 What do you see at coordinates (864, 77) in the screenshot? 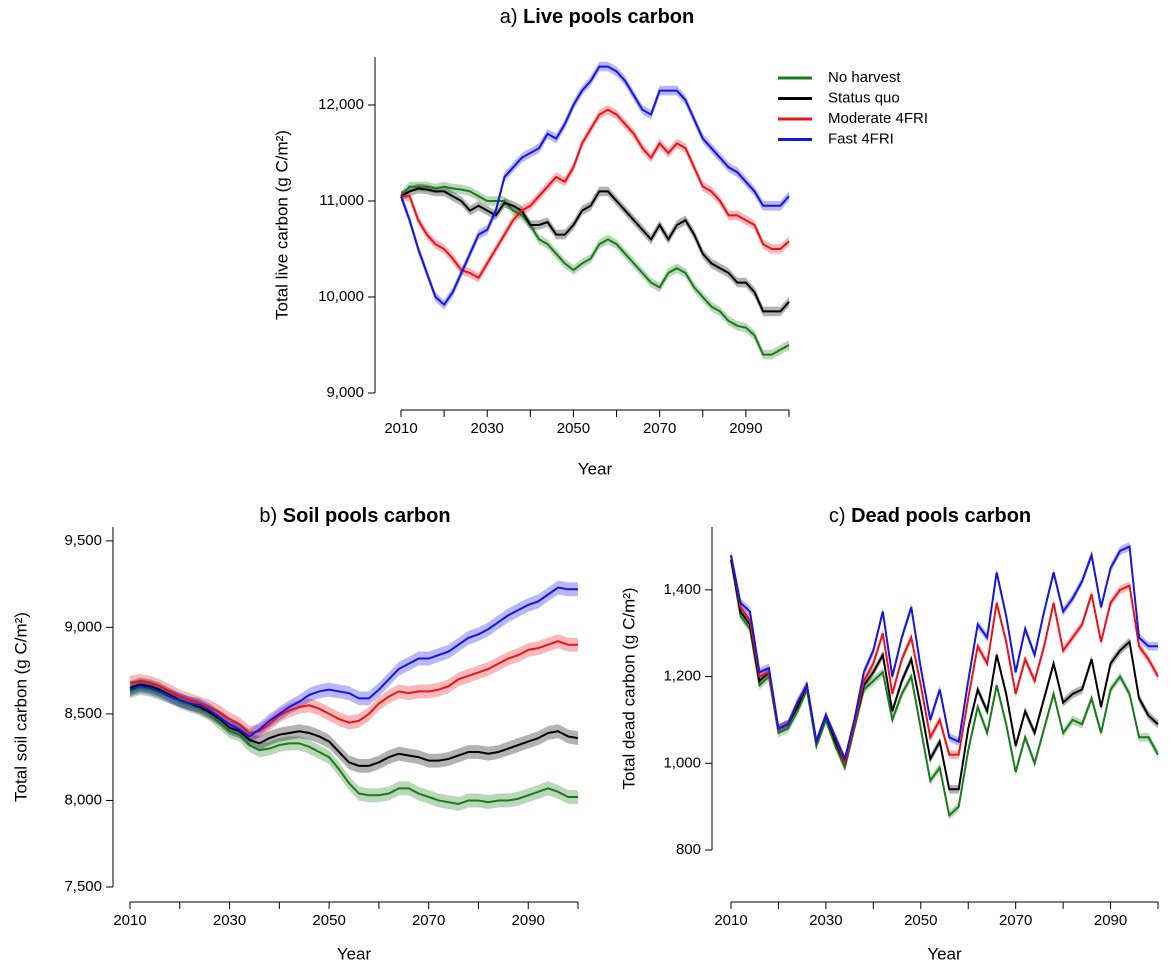
I see `legend-label: No harvest` at bounding box center [864, 77].